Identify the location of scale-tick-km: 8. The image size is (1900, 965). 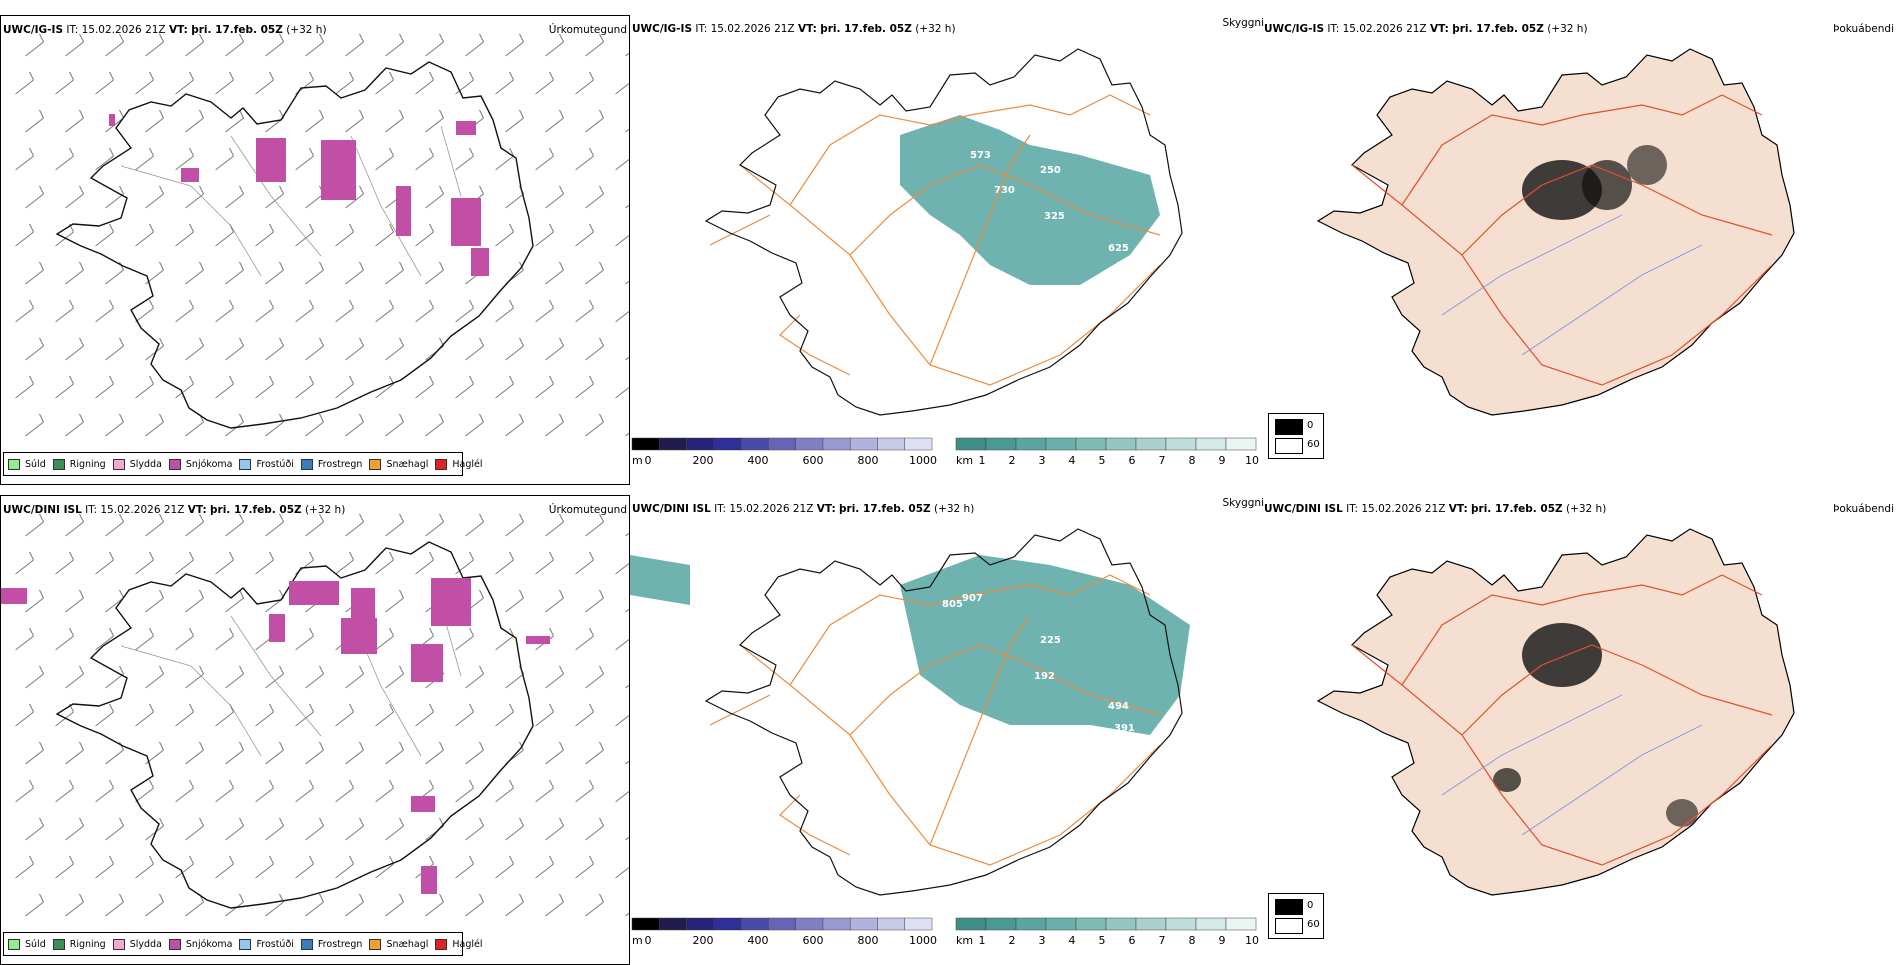
(1192, 940).